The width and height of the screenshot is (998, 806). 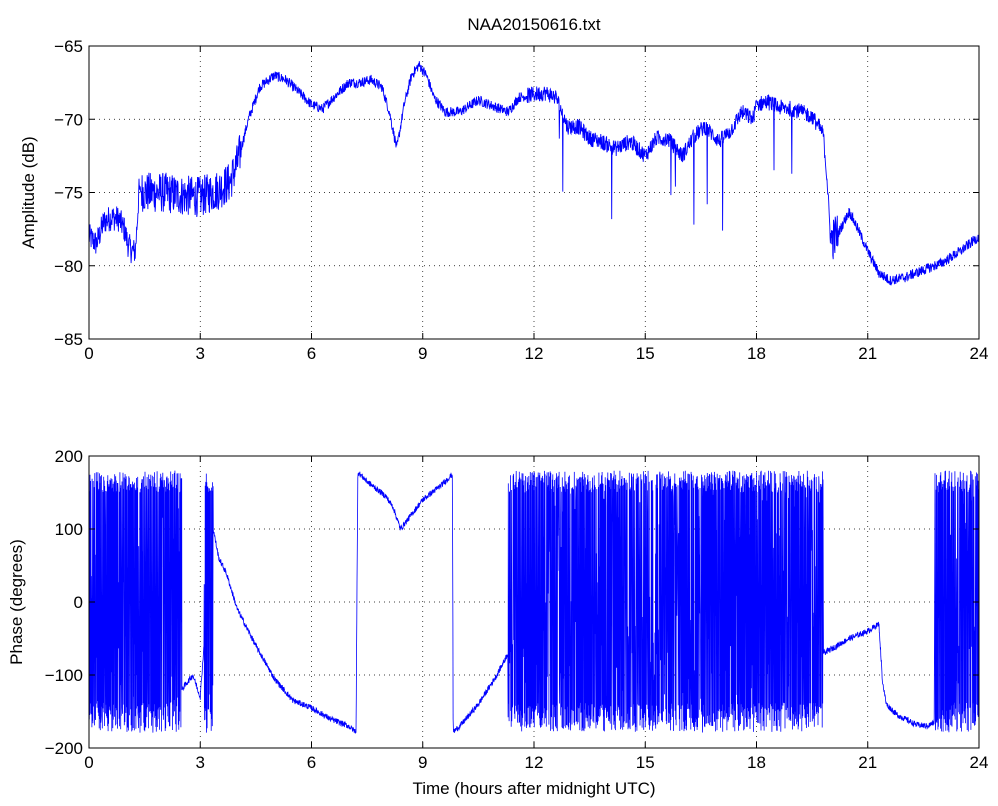 I want to click on amplitude-xtick-label: 6, so click(x=311, y=353).